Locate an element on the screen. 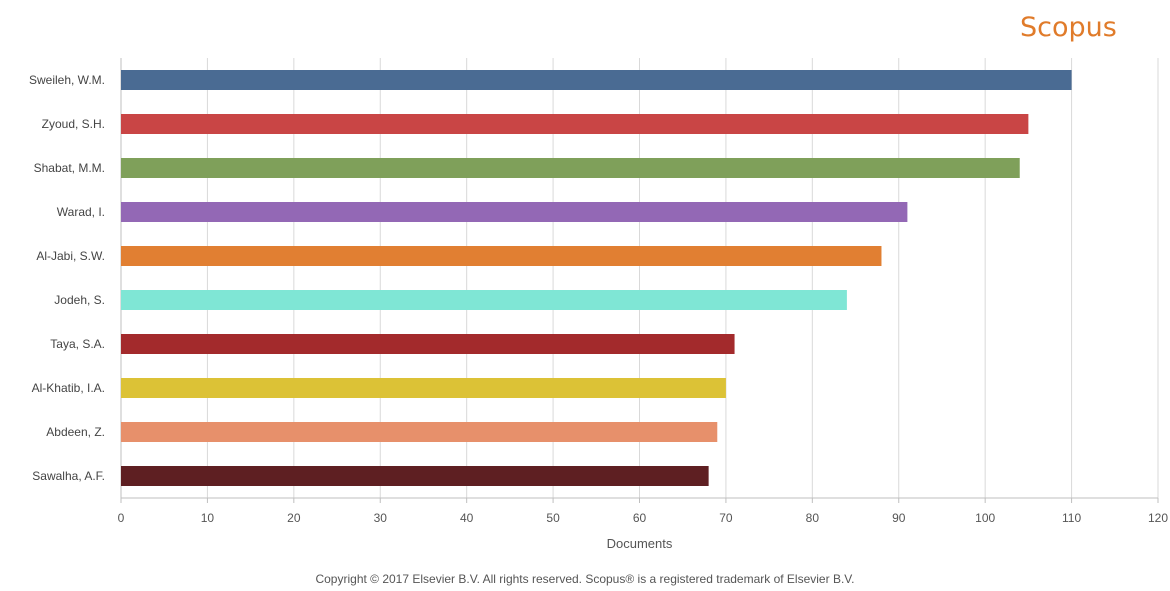  x-tick-label: 30 is located at coordinates (381, 518).